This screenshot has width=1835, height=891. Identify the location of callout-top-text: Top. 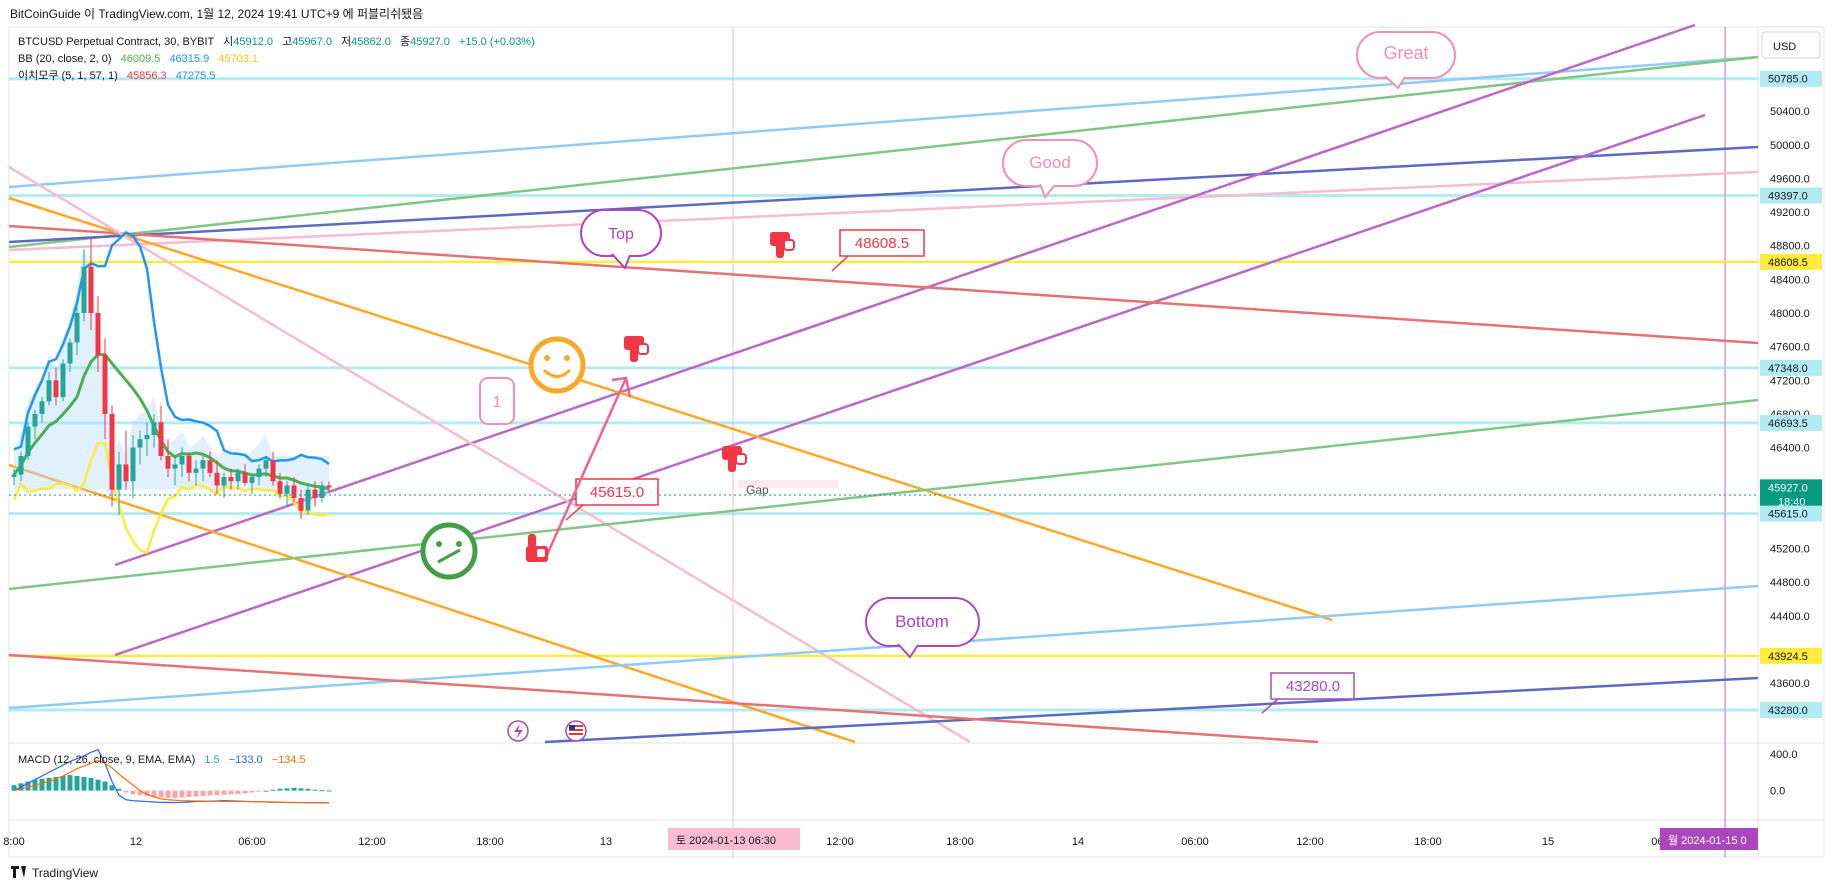
(621, 234).